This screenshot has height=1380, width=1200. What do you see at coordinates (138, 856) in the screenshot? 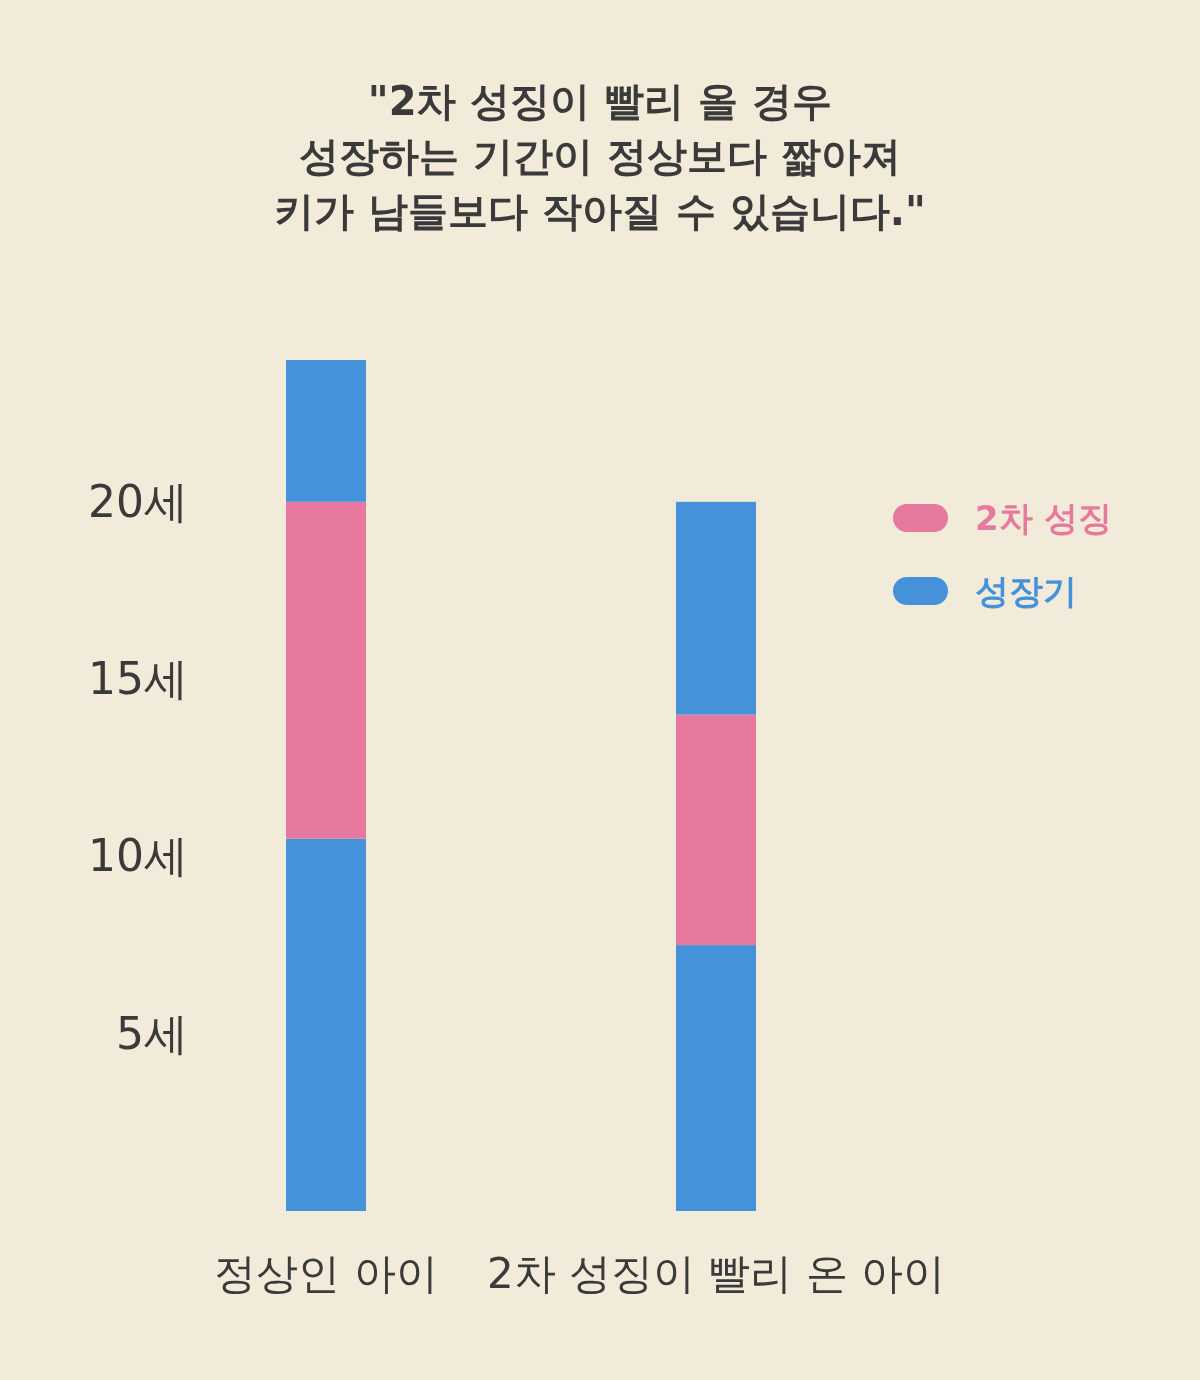
I see `y-tick-label: 10세` at bounding box center [138, 856].